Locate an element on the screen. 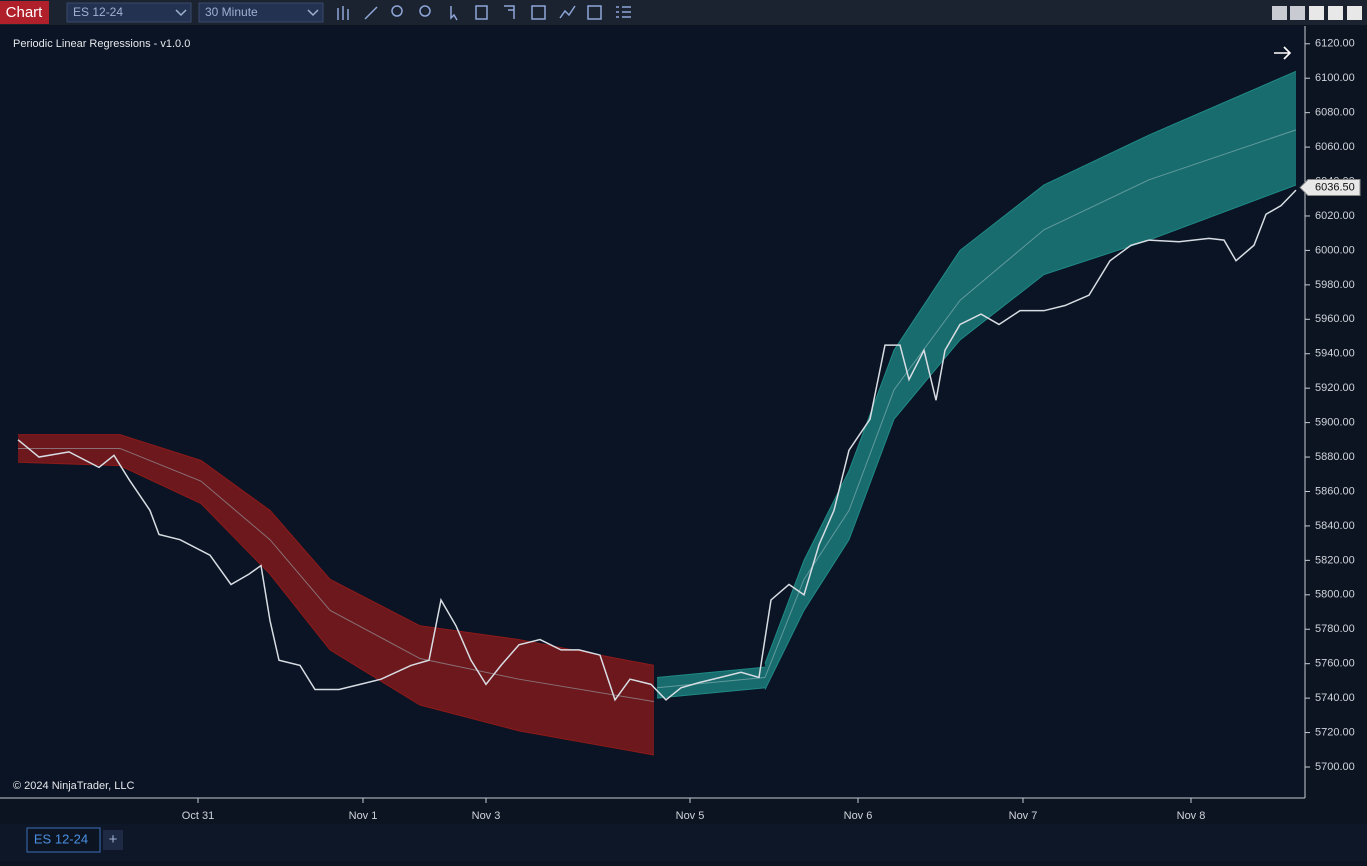  y-tick-label: 5800.00 is located at coordinates (1335, 595).